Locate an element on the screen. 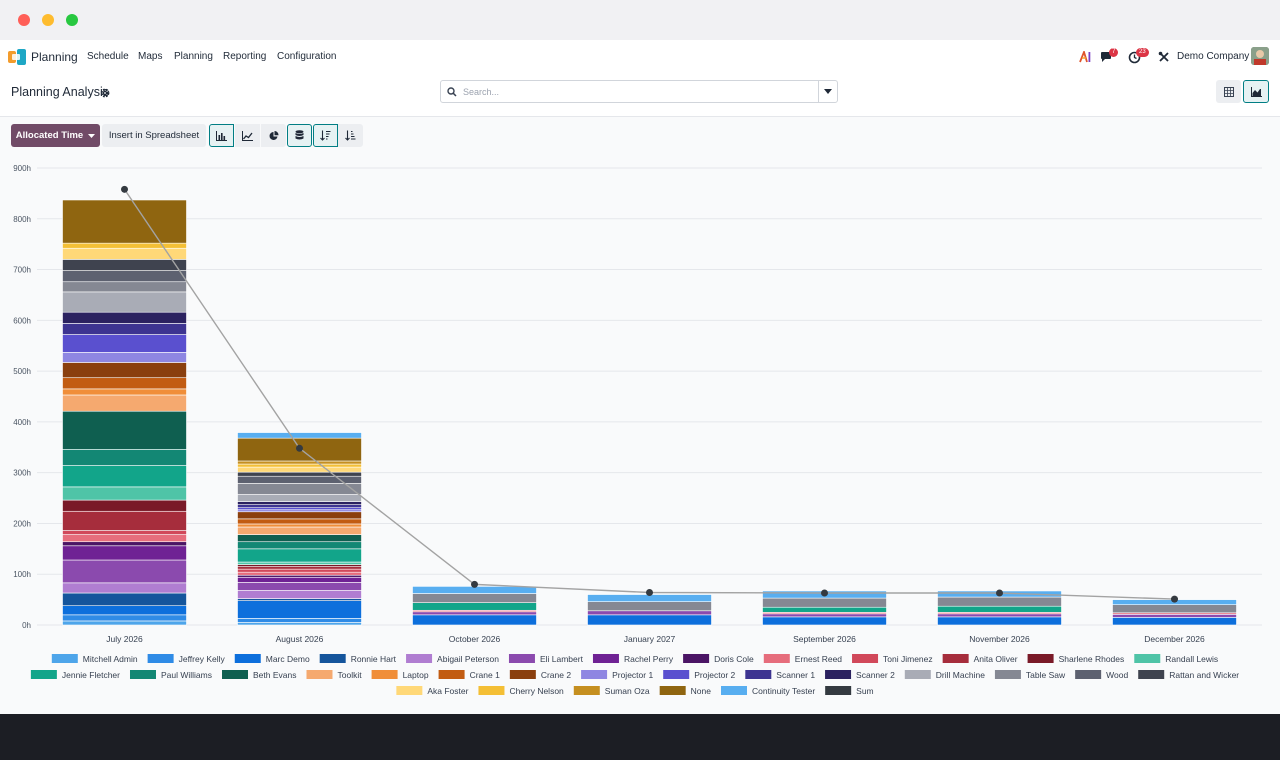  line-chart-button is located at coordinates (247, 135).